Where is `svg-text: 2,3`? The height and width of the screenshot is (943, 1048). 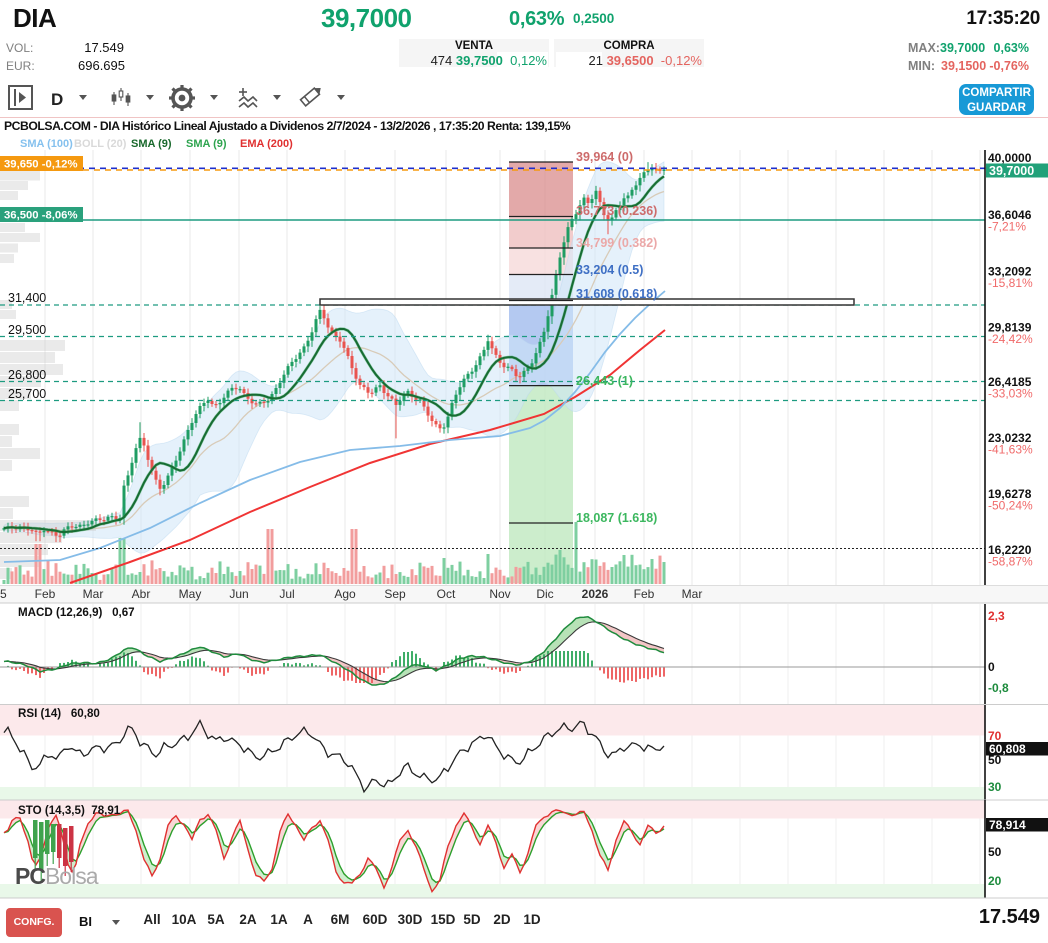 svg-text: 2,3 is located at coordinates (996, 616).